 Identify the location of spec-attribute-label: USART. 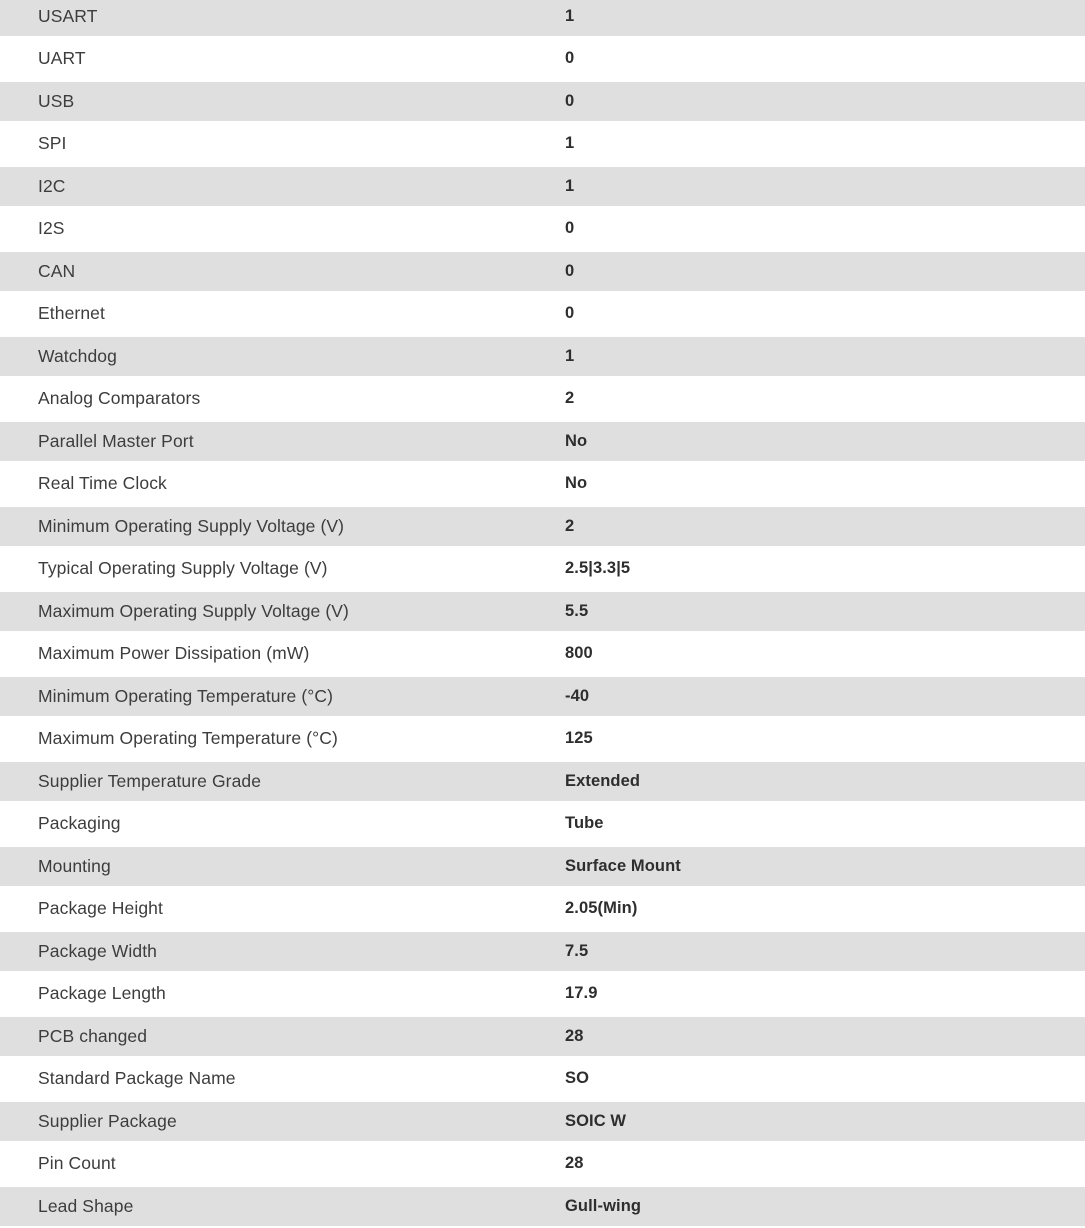
(68, 15).